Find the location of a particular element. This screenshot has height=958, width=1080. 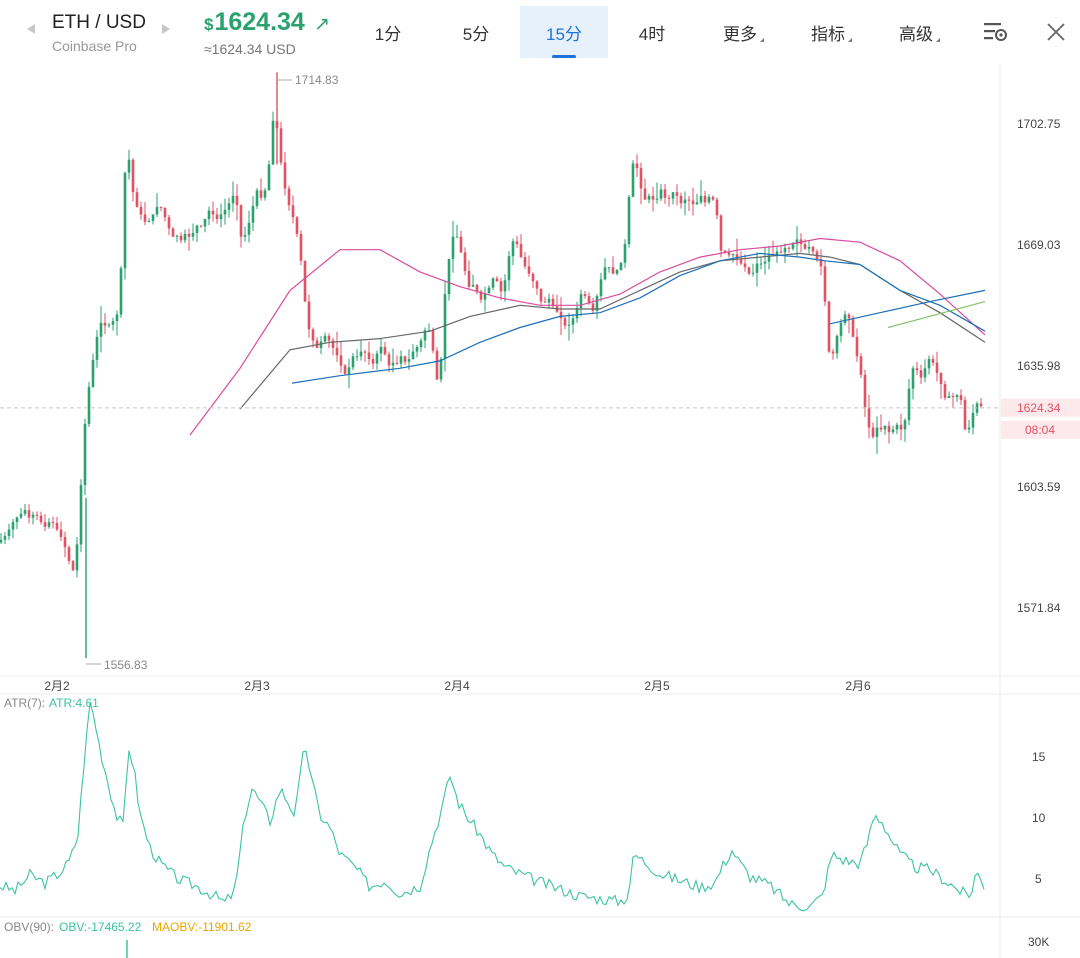

close-icon is located at coordinates (1056, 32).